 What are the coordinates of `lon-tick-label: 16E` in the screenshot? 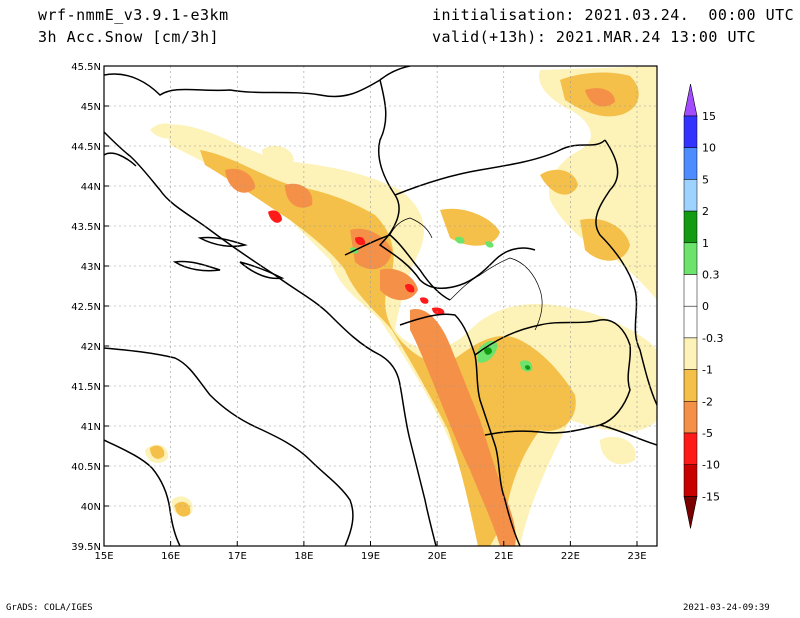 It's located at (170, 556).